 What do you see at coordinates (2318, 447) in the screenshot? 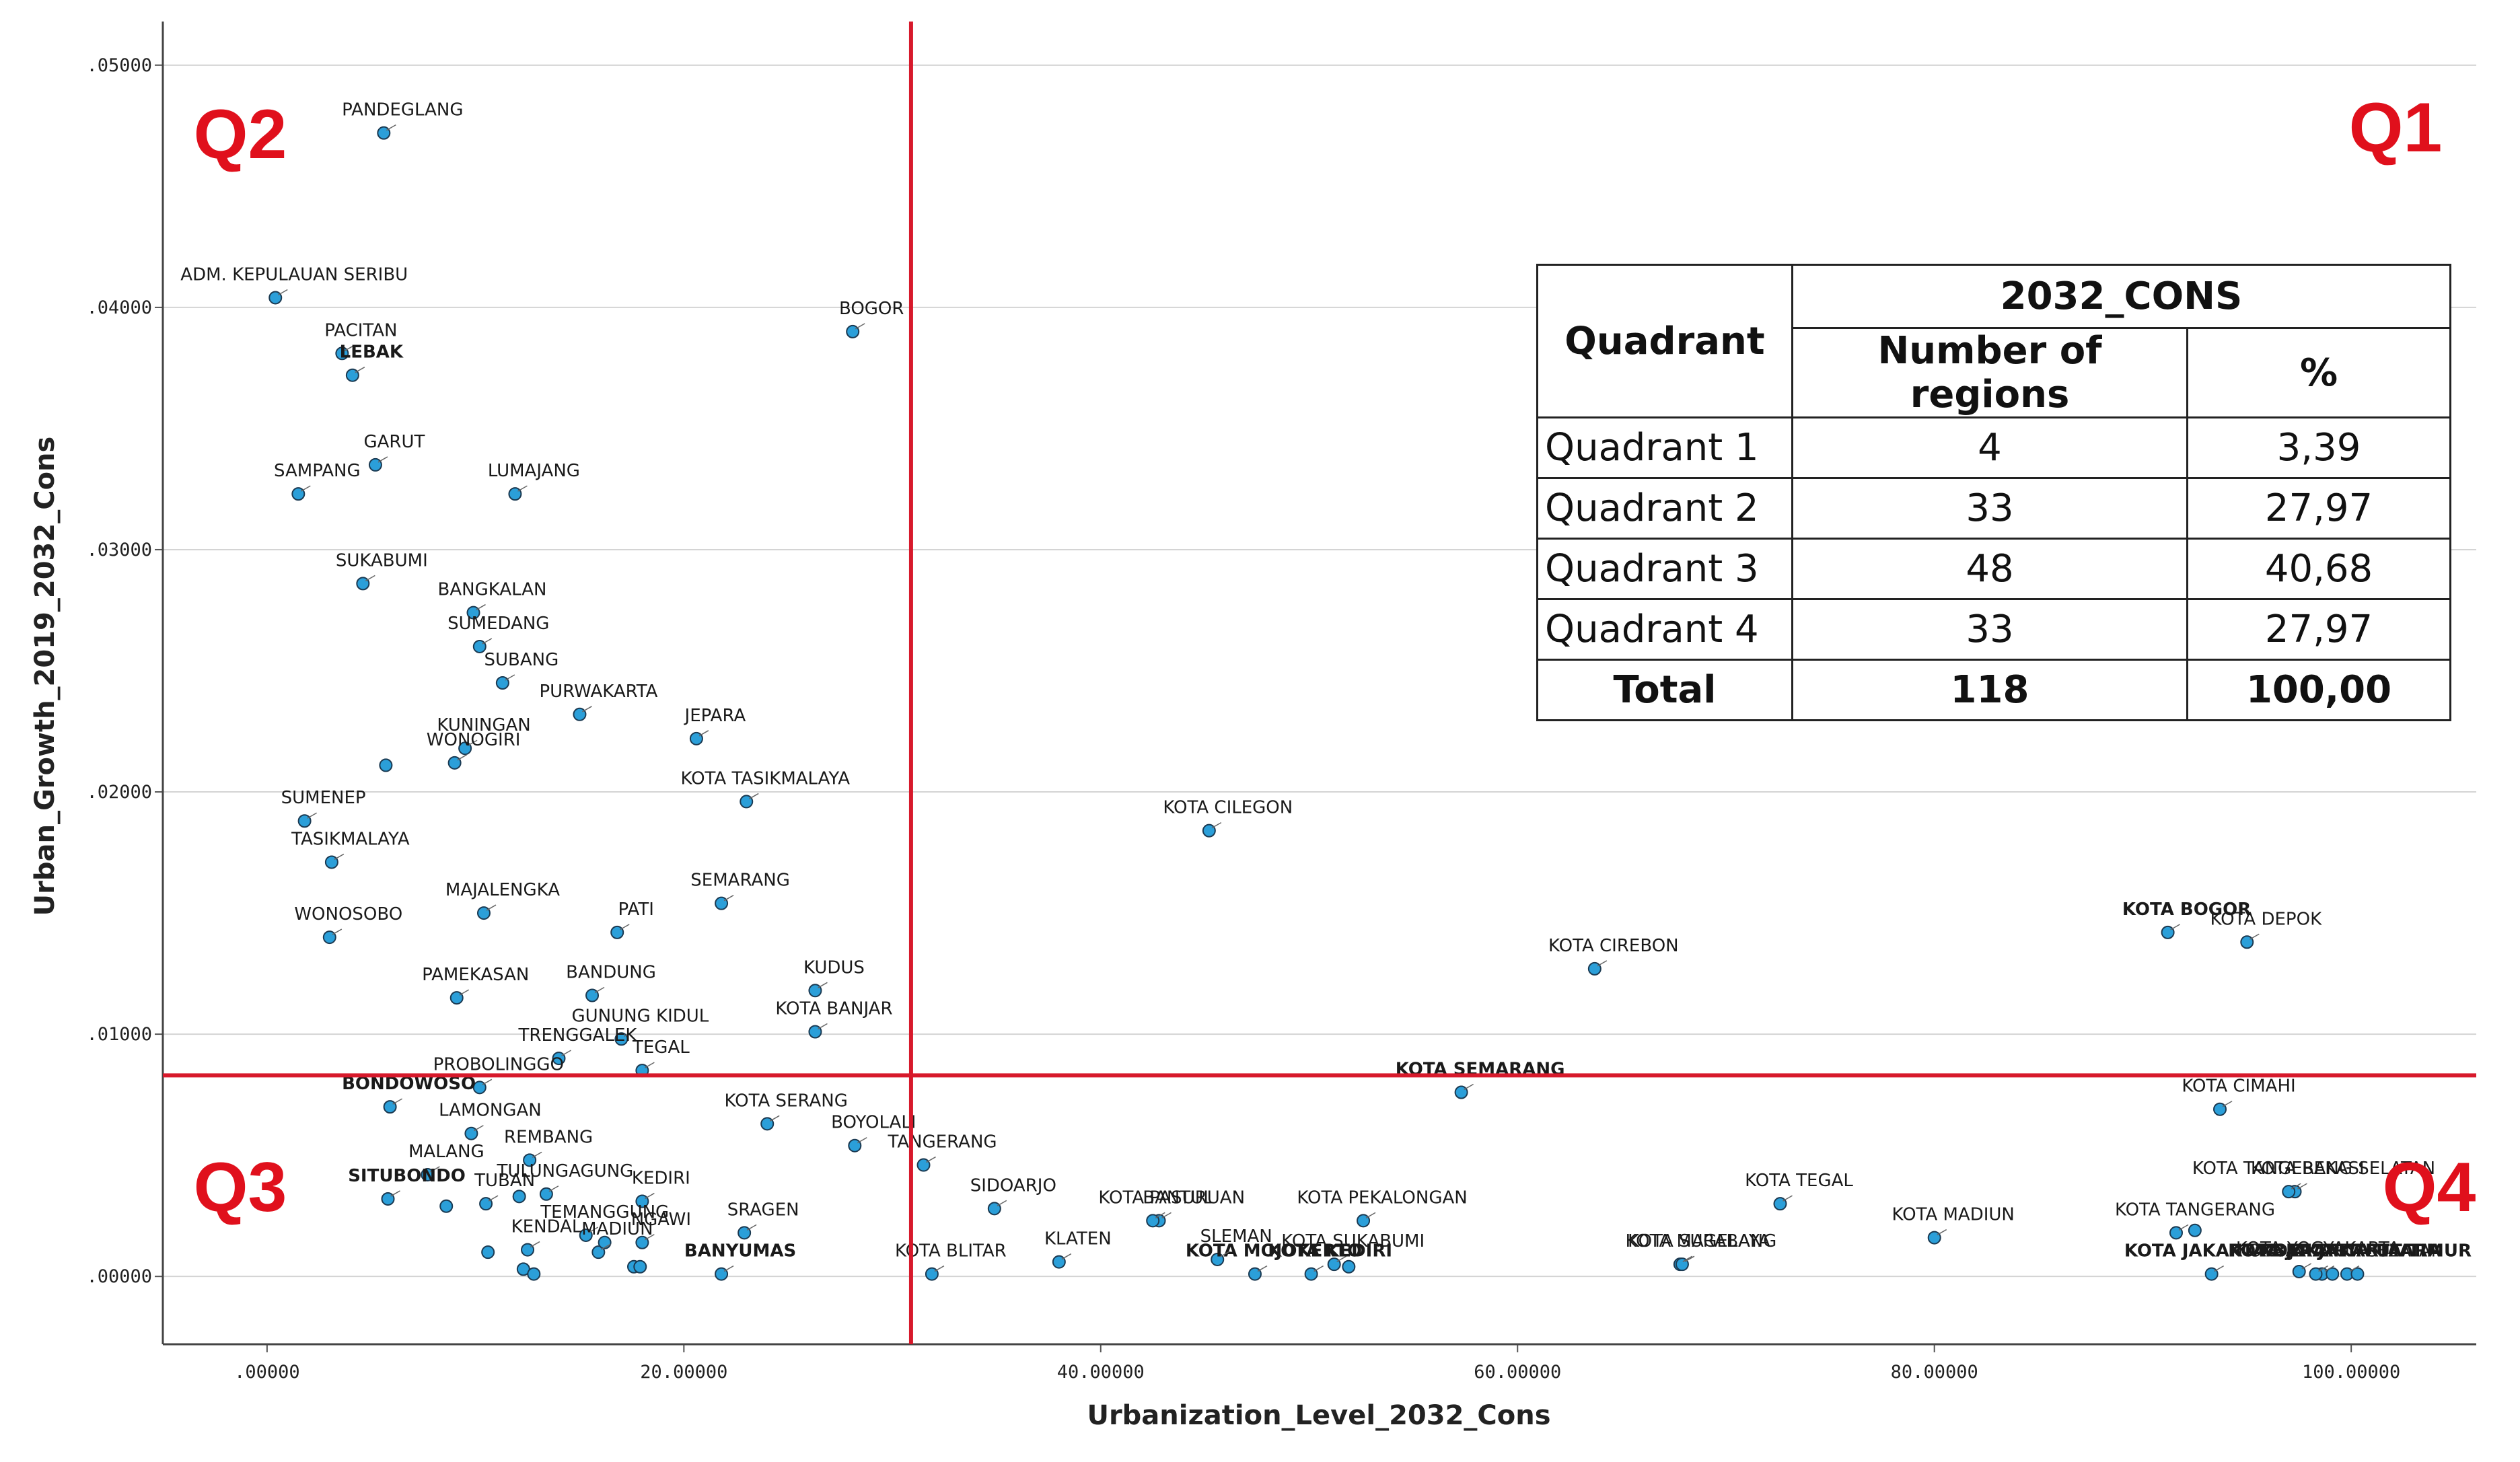
I see `row-pct: 3,39` at bounding box center [2318, 447].